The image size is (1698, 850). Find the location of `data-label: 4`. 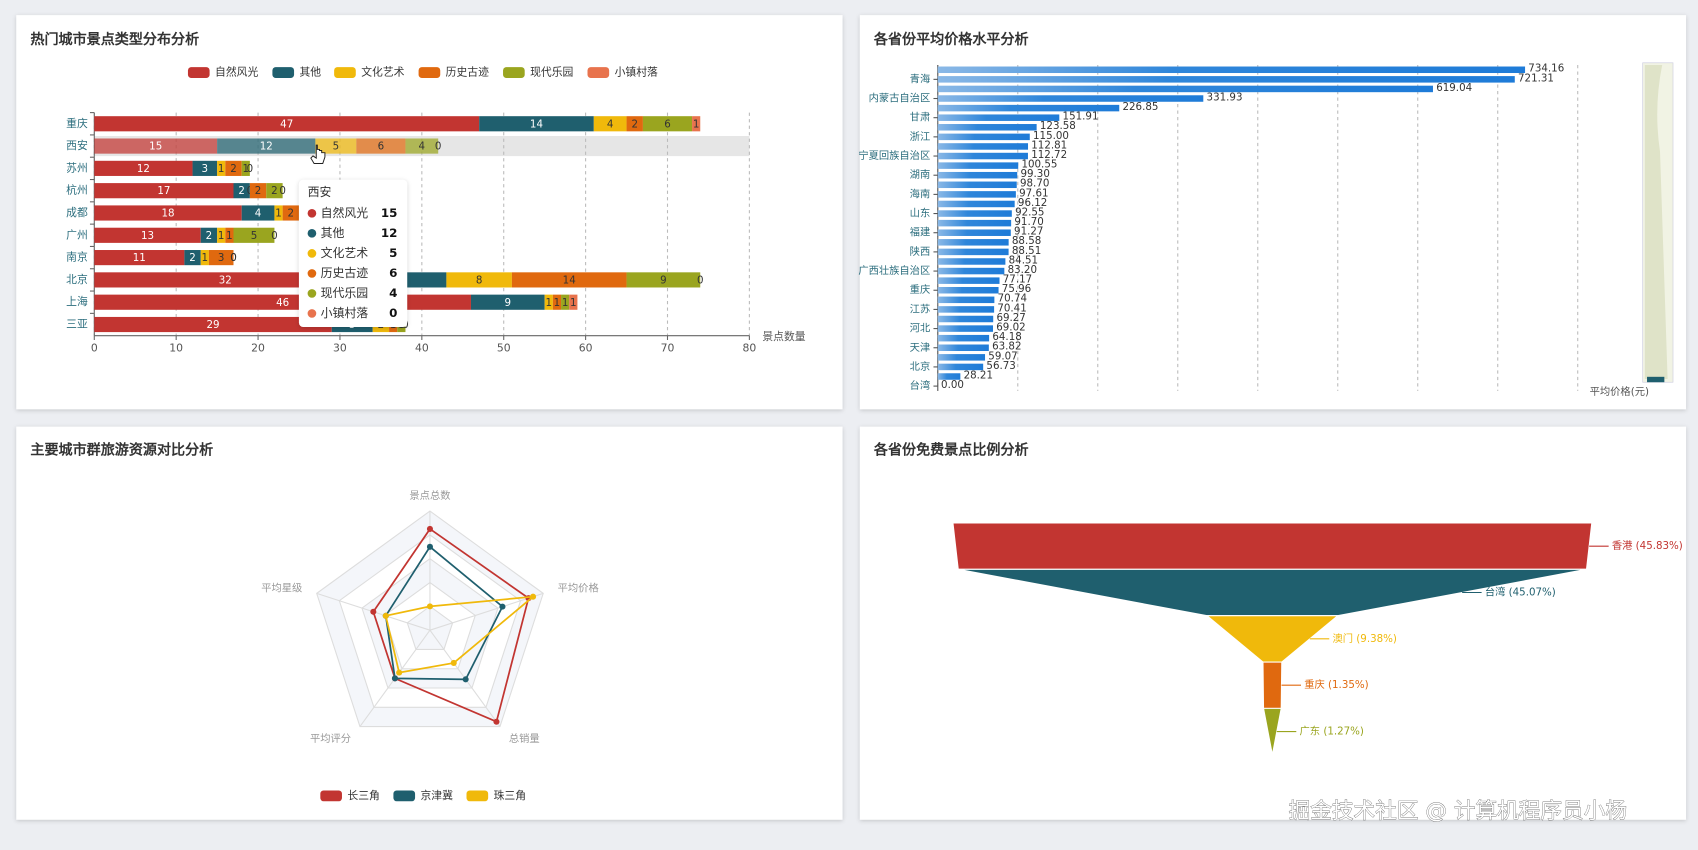

data-label: 4 is located at coordinates (258, 214).